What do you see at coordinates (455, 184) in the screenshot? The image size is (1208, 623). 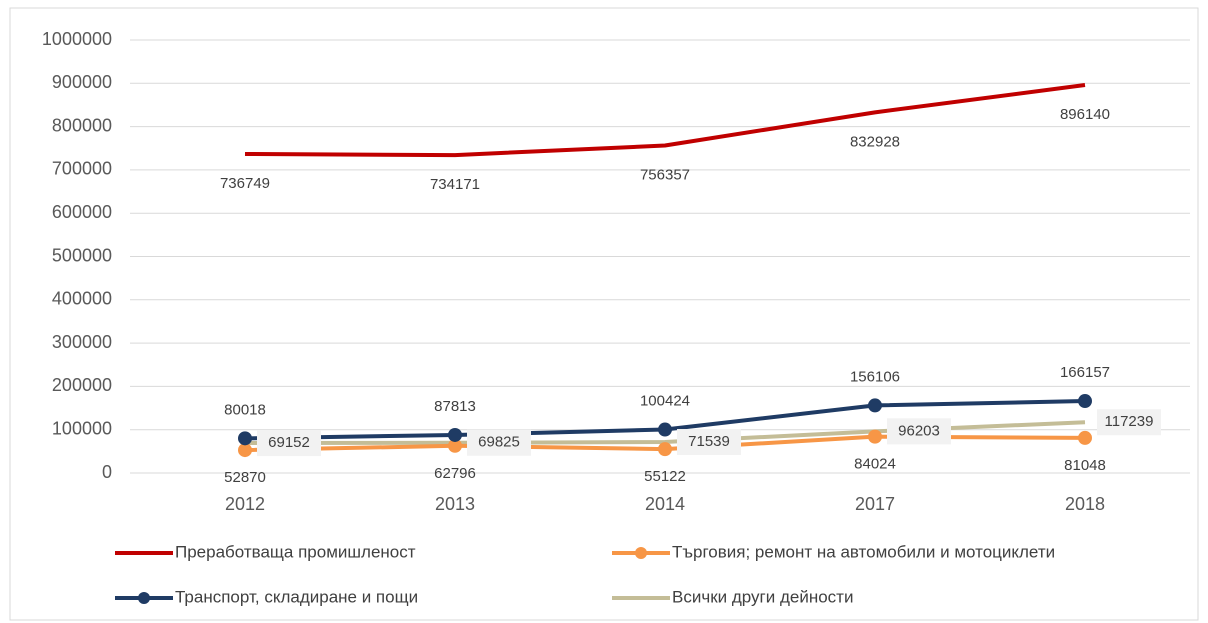 I see `data-label: 734171` at bounding box center [455, 184].